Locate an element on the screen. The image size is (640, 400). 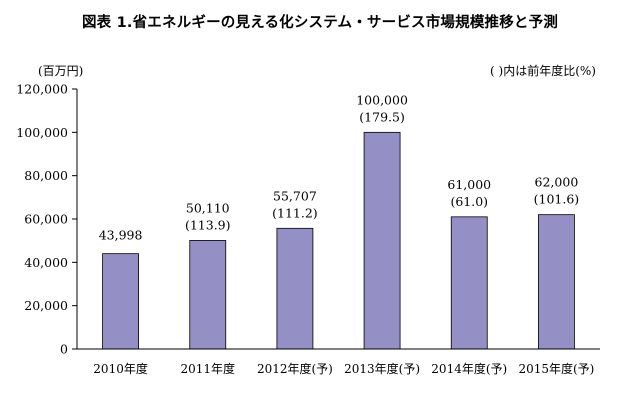
yoy-label: (61.0) is located at coordinates (469, 201).